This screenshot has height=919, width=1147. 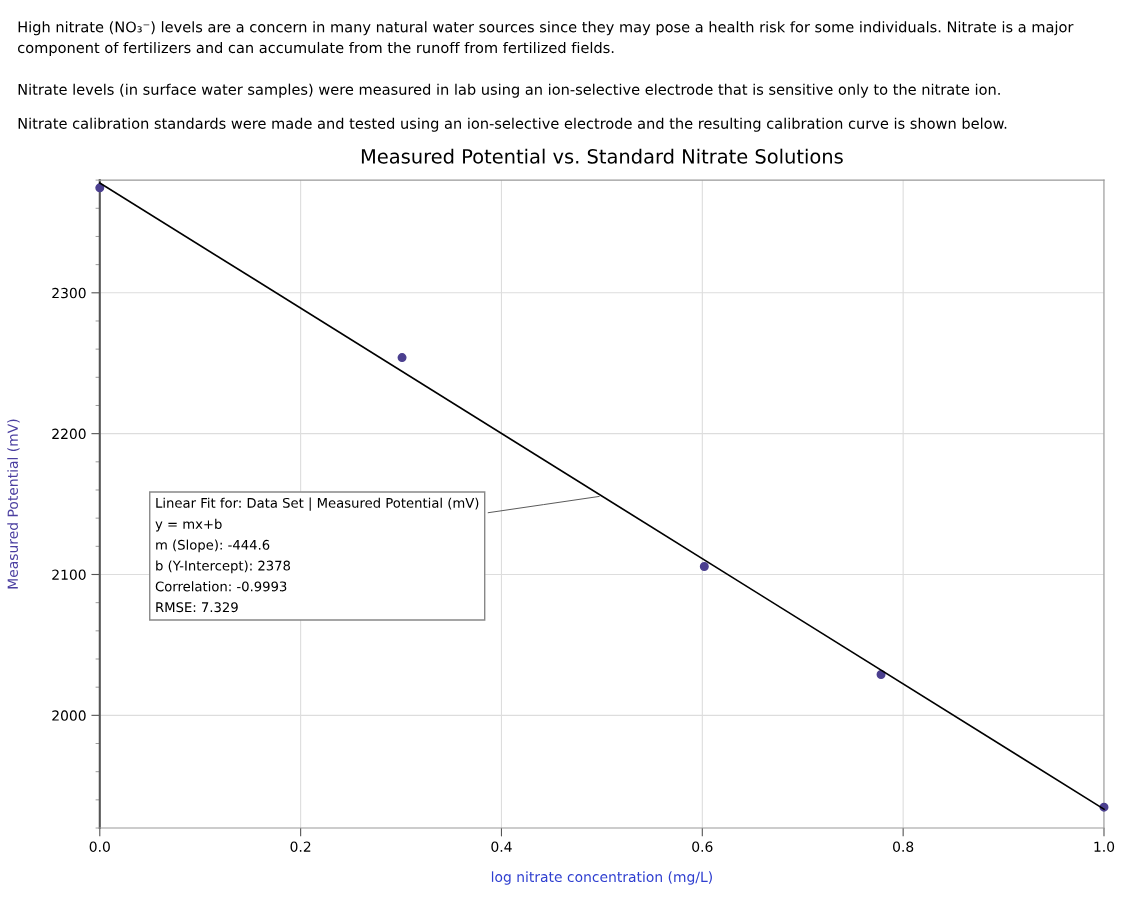 I want to click on x-tick-label: 0.4, so click(x=501, y=846).